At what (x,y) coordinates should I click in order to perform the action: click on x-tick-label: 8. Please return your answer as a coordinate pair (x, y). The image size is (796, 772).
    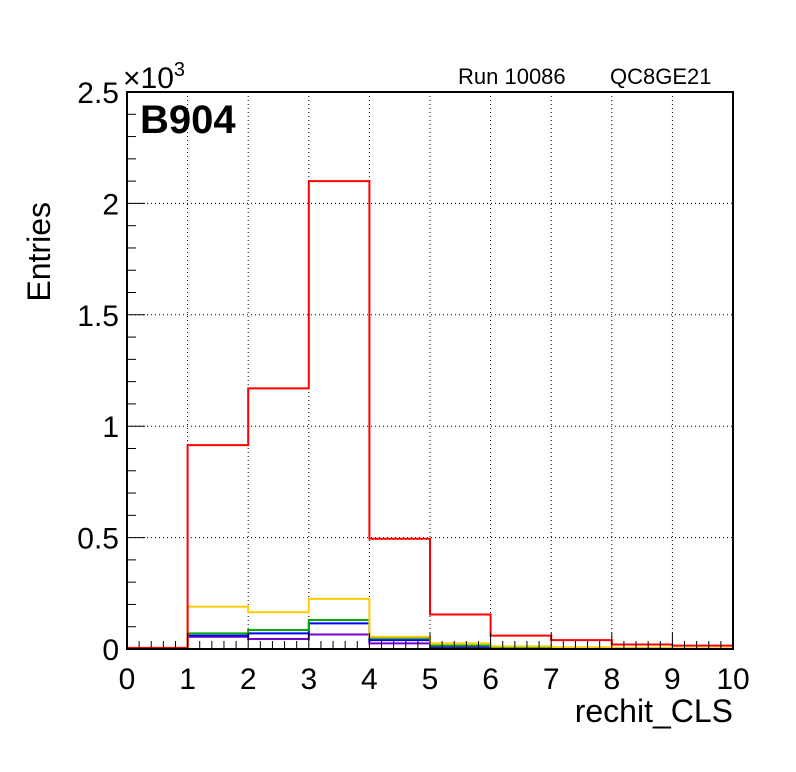
    Looking at the image, I should click on (611, 679).